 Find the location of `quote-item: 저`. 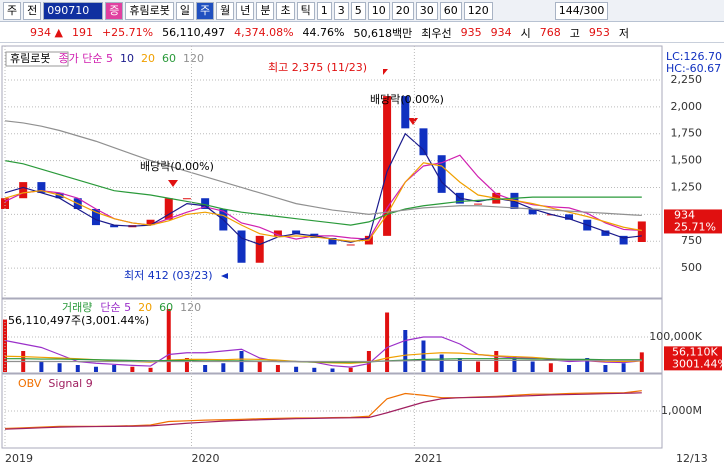

quote-item: 저 is located at coordinates (623, 33).